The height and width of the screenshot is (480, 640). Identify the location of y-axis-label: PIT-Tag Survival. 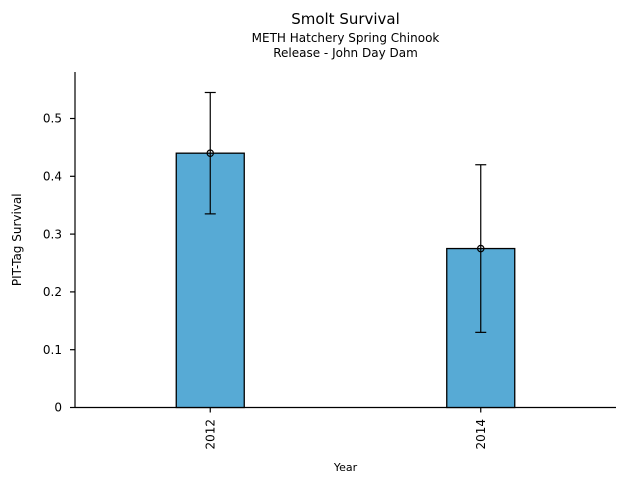
(17, 239).